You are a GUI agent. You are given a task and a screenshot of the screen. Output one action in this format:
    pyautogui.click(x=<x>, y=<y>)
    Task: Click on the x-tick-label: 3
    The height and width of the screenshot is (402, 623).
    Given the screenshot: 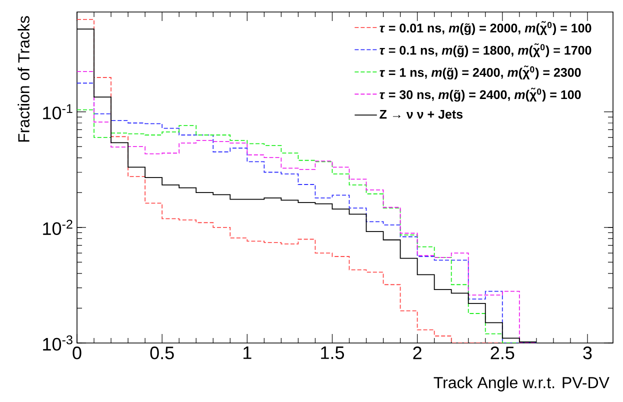 What is the action you would take?
    pyautogui.click(x=587, y=353)
    